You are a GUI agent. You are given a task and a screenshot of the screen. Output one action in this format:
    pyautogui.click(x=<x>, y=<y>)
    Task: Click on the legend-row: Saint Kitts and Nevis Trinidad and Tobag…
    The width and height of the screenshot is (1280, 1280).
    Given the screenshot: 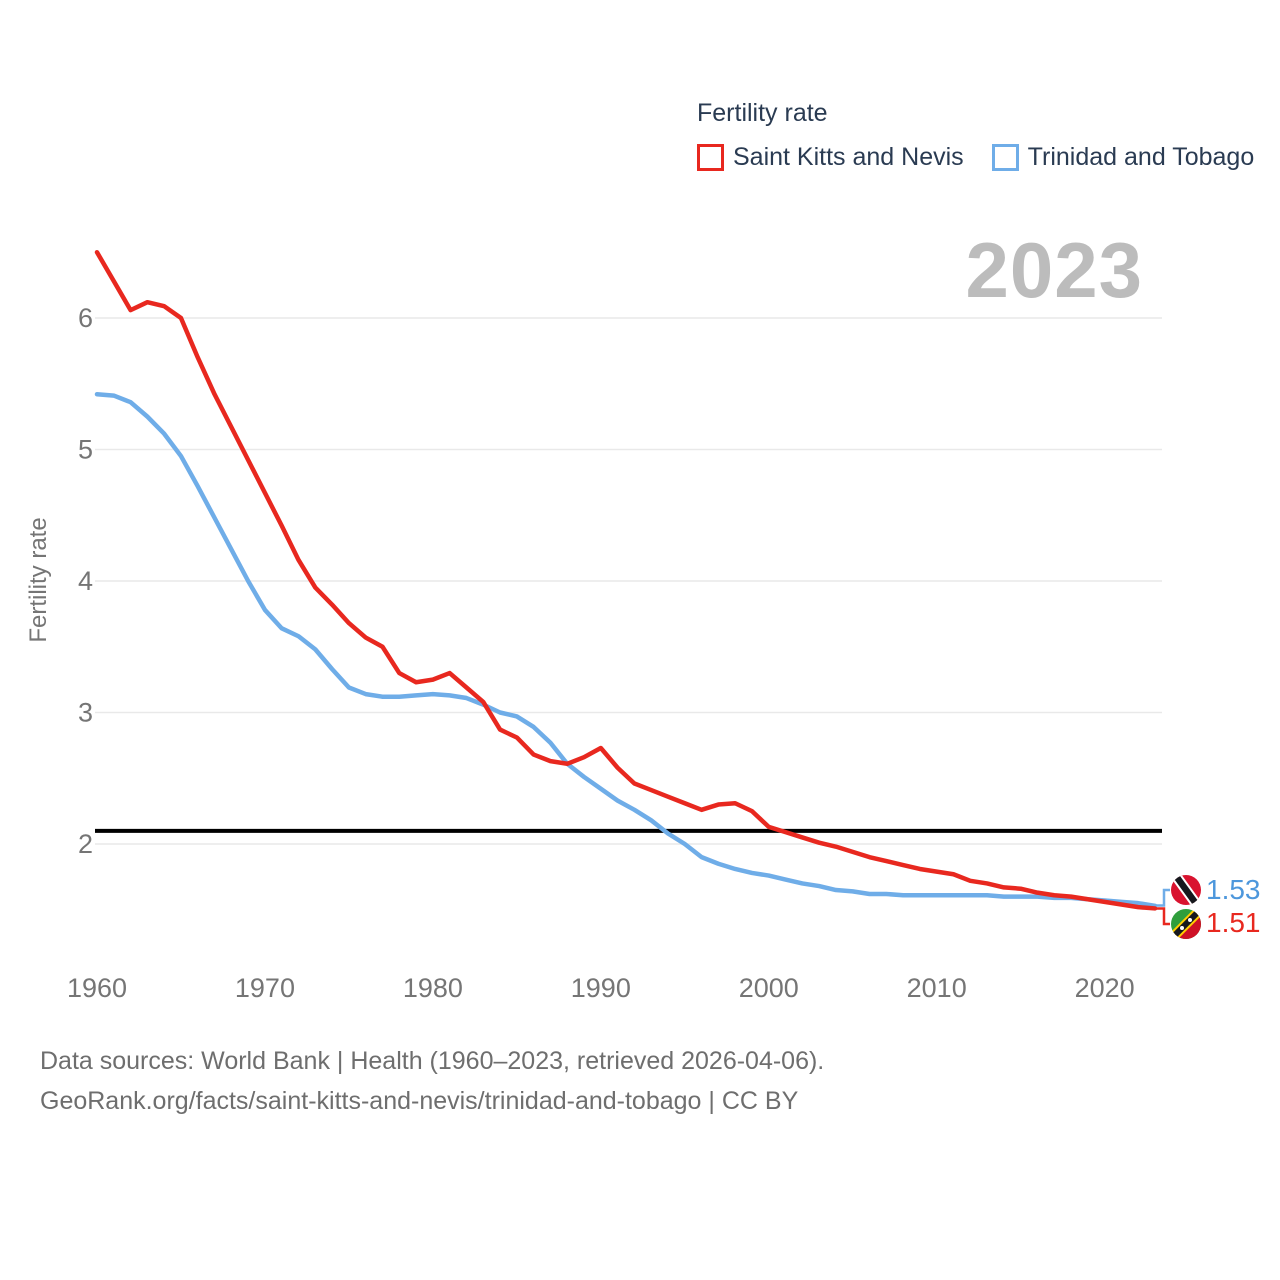 What is the action you would take?
    pyautogui.click(x=975, y=157)
    